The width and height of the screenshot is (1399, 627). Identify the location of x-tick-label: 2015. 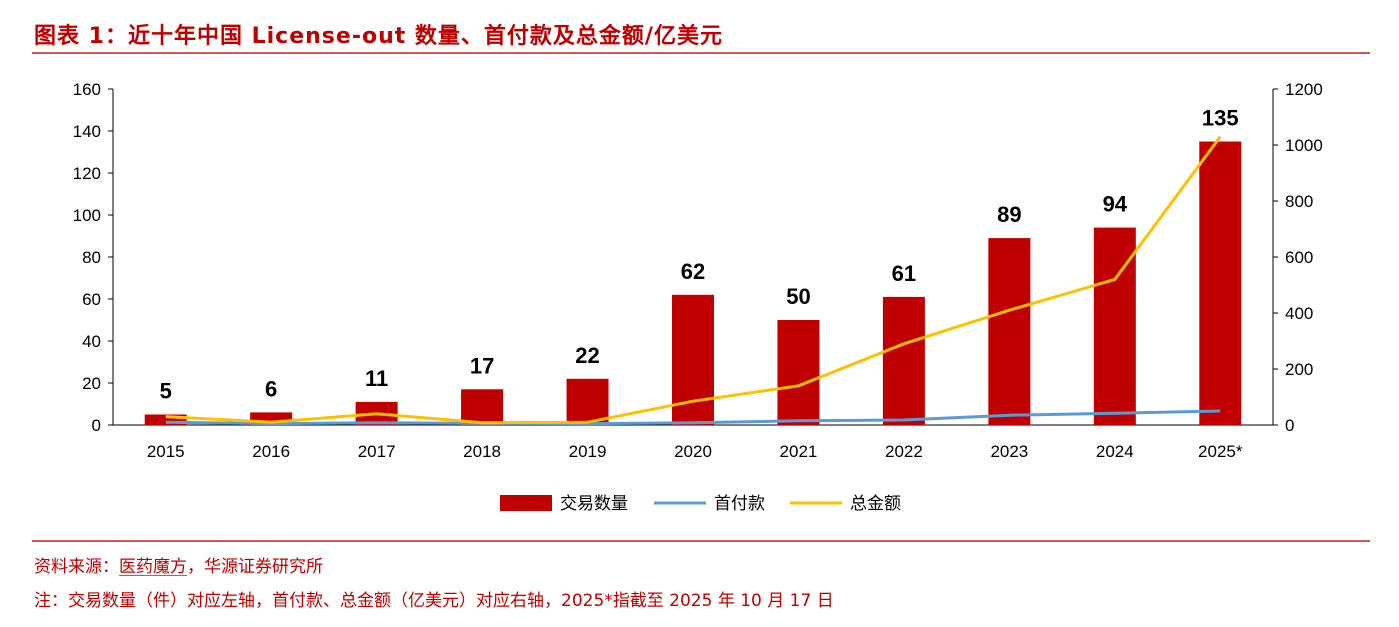
(166, 451).